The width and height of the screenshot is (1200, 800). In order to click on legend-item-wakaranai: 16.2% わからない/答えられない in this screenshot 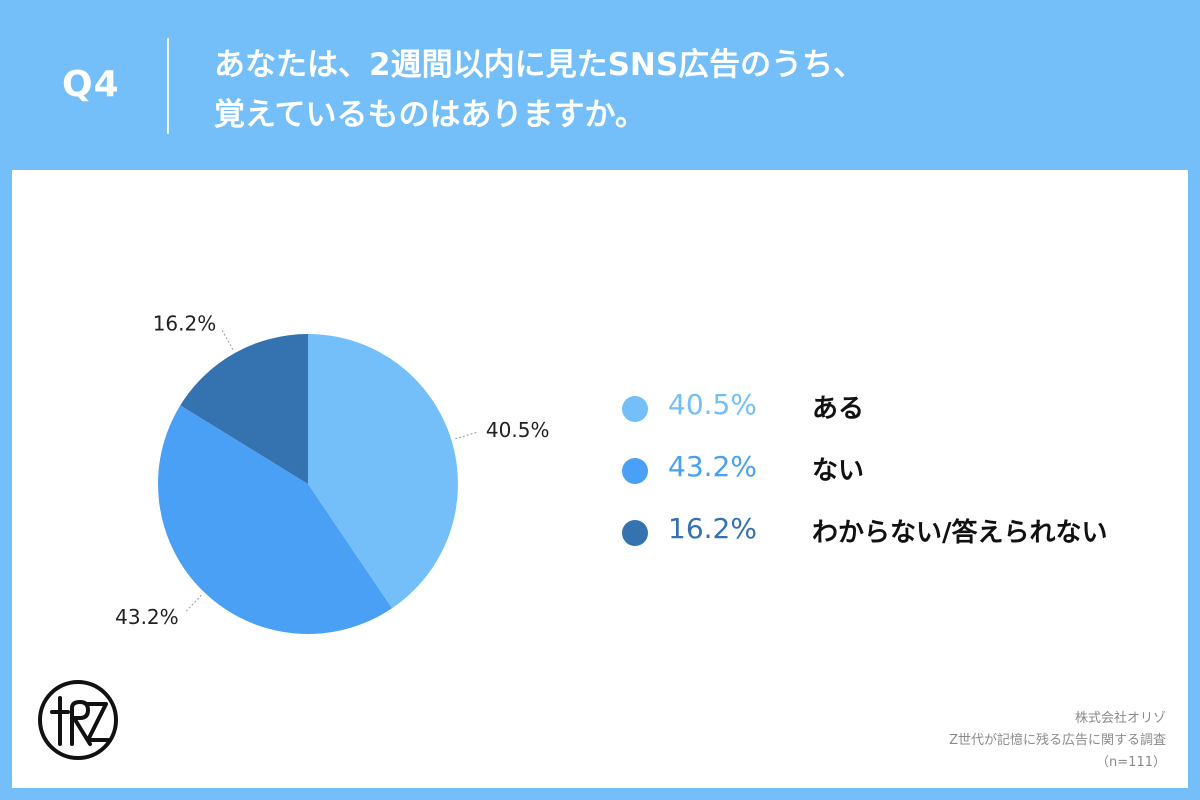, I will do `click(902, 535)`.